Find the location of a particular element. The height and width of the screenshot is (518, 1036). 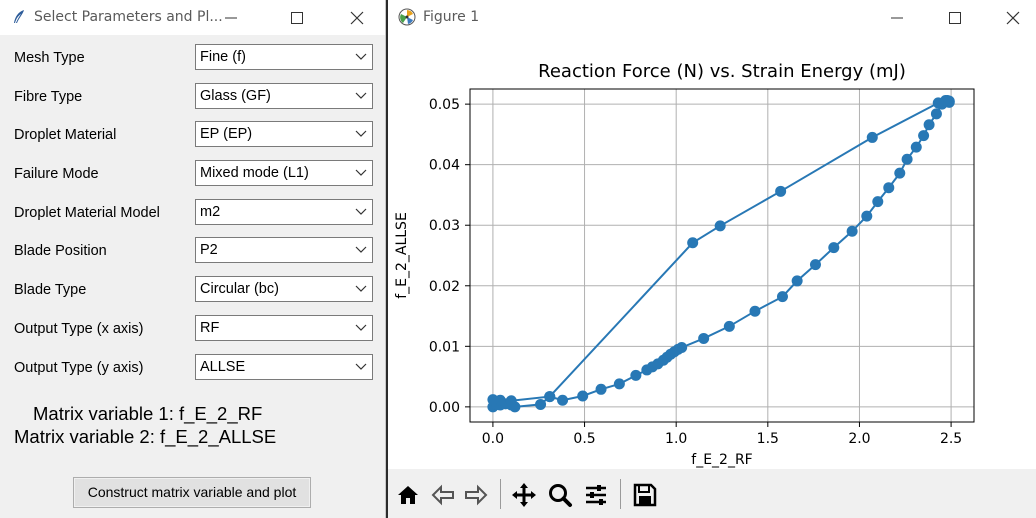

feather-icon is located at coordinates (19, 16).